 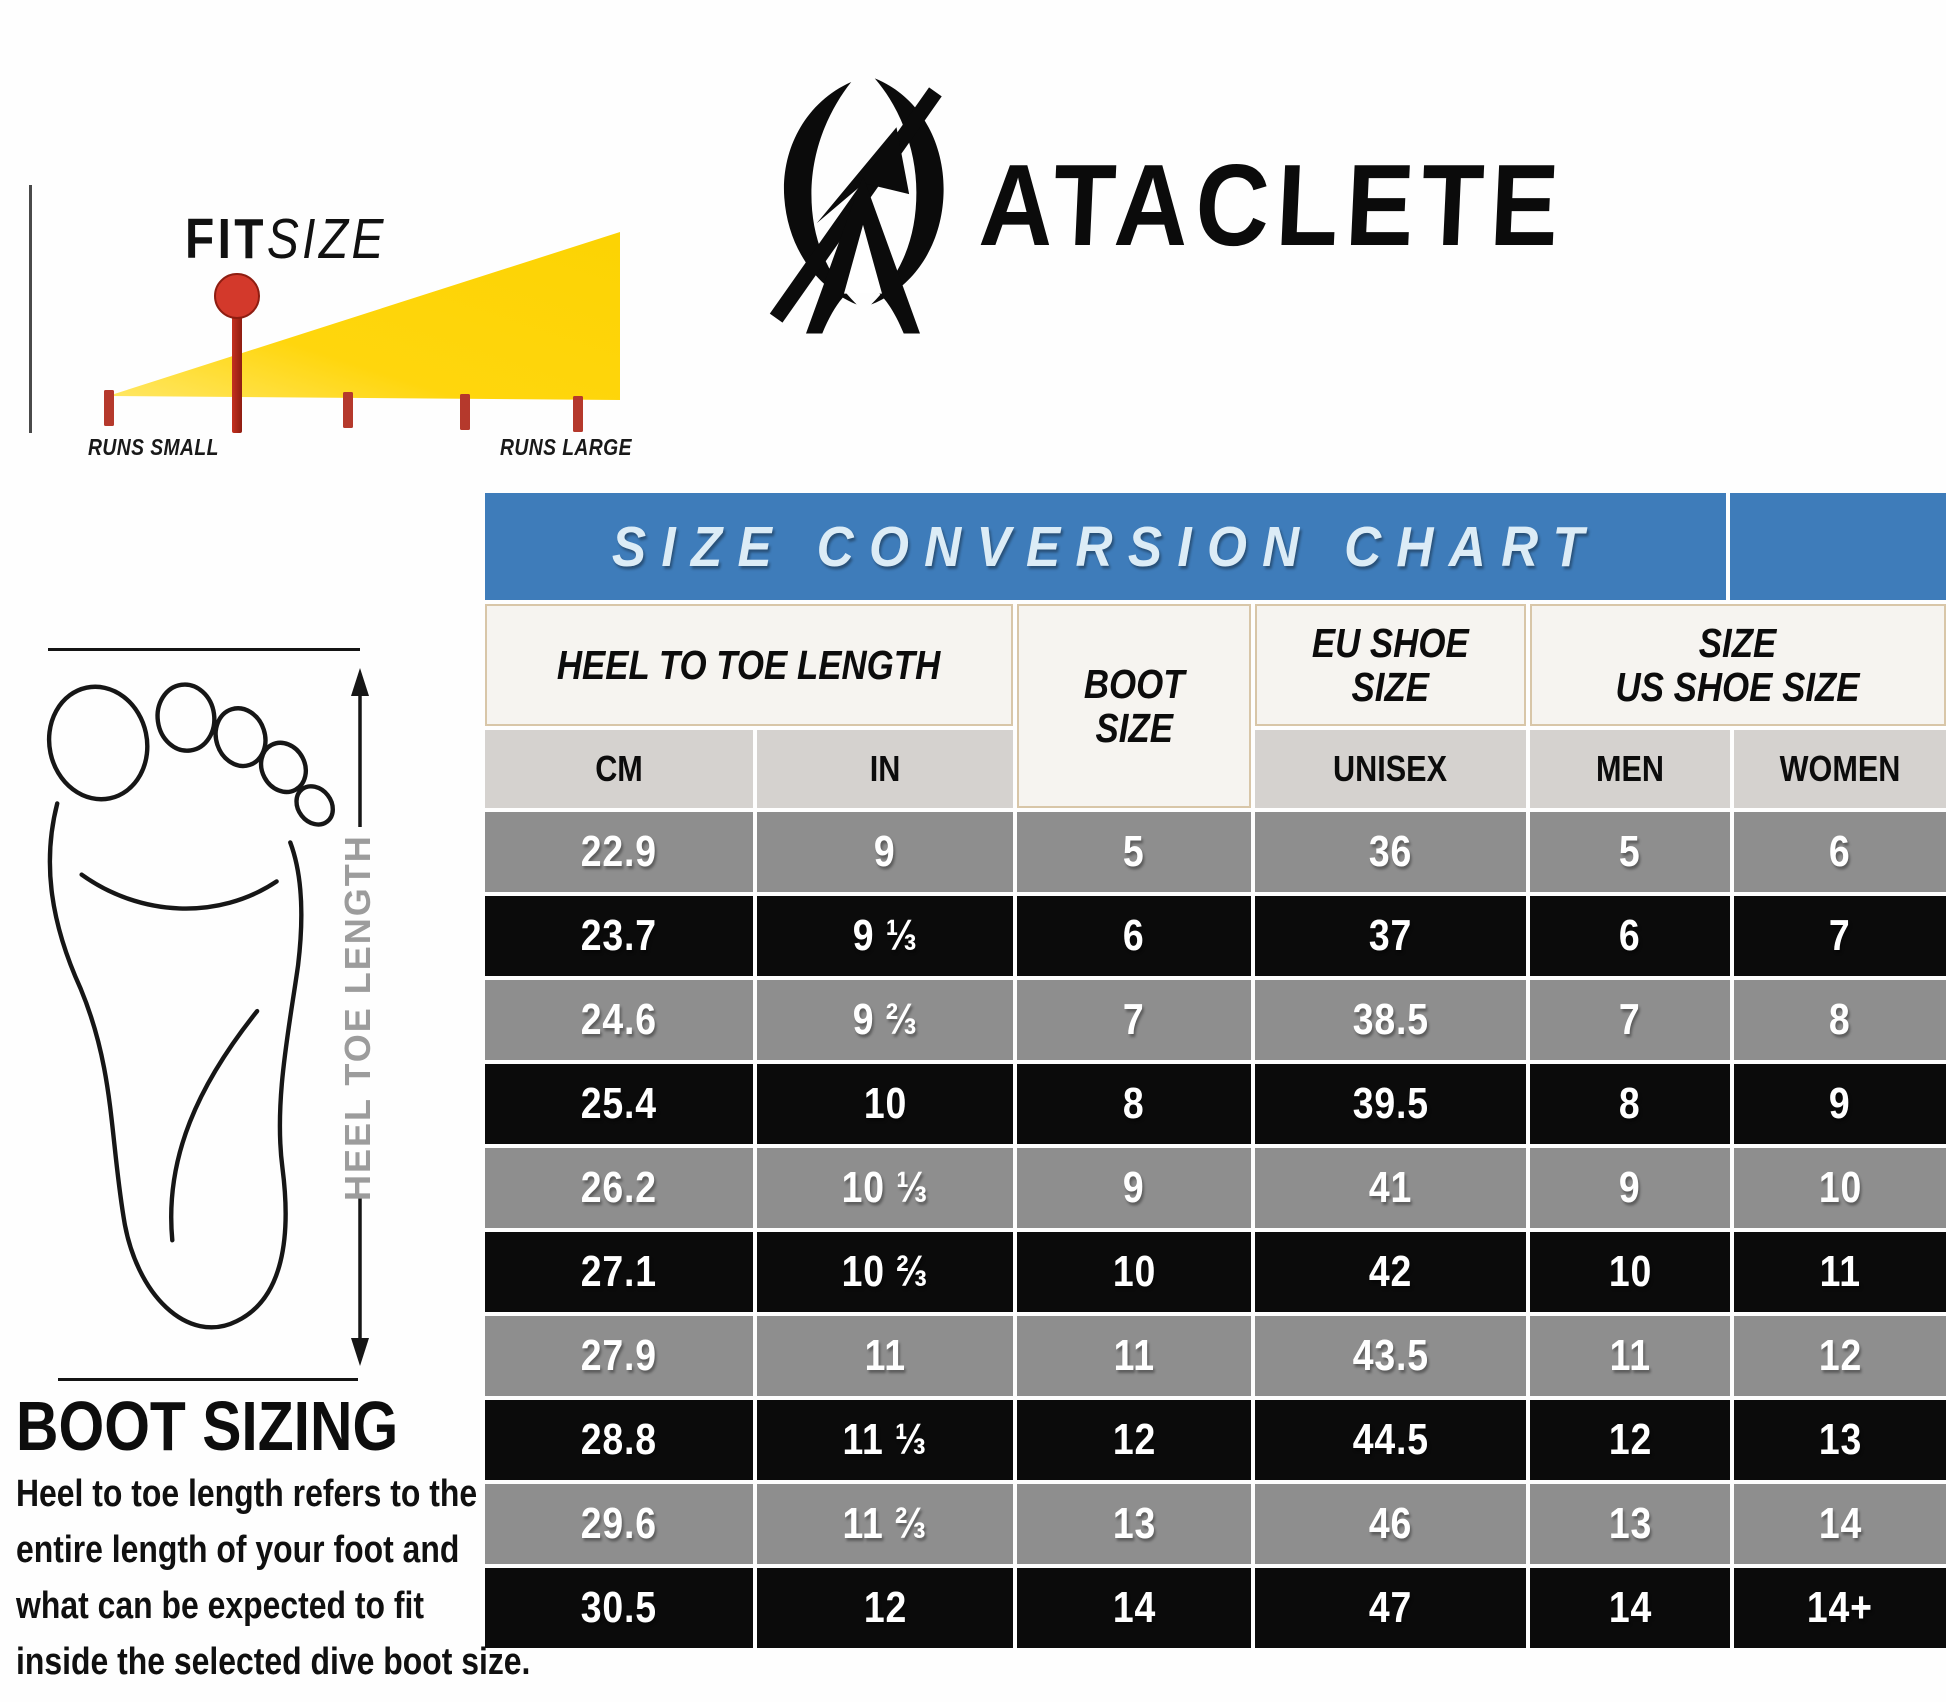 I want to click on boot-sizing-line: entire length of your foot and, so click(x=238, y=1550).